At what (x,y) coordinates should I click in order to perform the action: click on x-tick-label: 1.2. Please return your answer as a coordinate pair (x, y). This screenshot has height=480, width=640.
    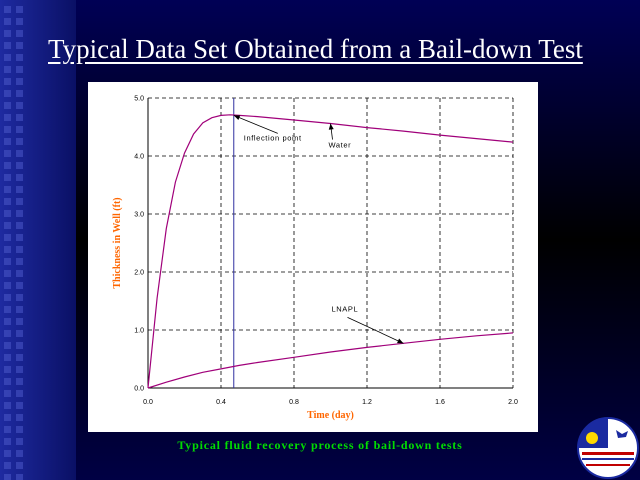
    Looking at the image, I should click on (367, 402).